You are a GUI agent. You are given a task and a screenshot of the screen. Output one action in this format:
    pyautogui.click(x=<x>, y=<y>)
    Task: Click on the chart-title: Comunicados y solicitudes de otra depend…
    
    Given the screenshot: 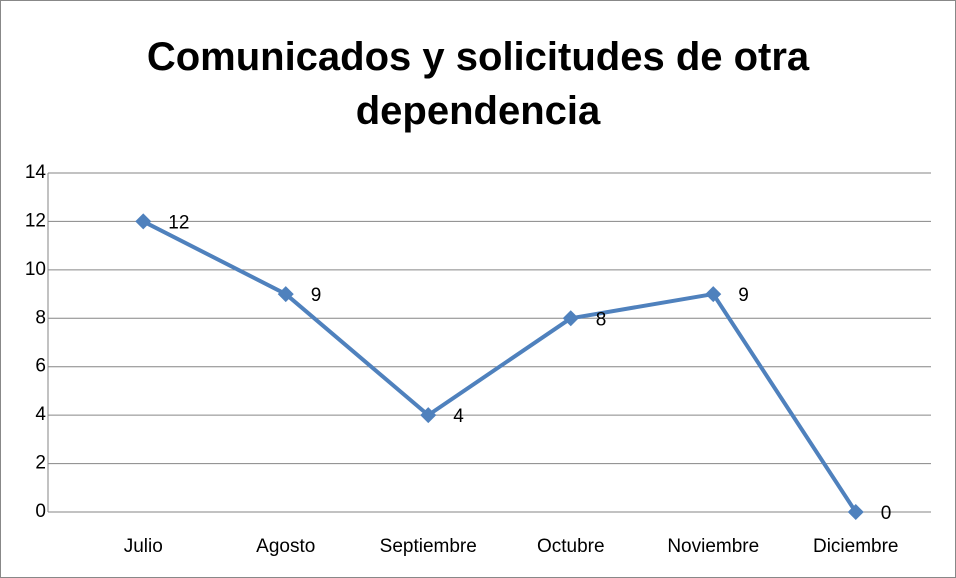 What is the action you would take?
    pyautogui.click(x=478, y=84)
    